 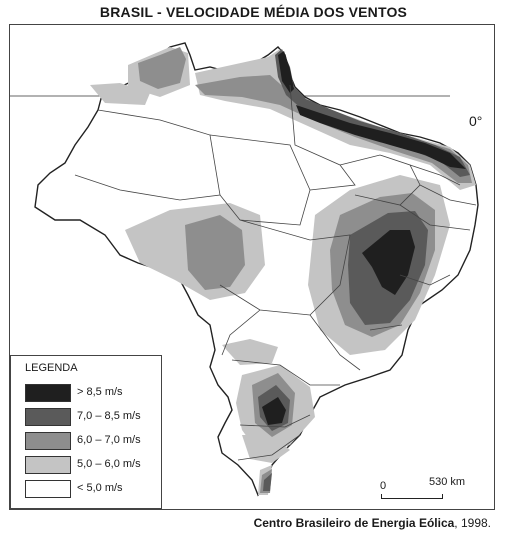 What do you see at coordinates (100, 488) in the screenshot?
I see `legend-label: < 5,0 m/s` at bounding box center [100, 488].